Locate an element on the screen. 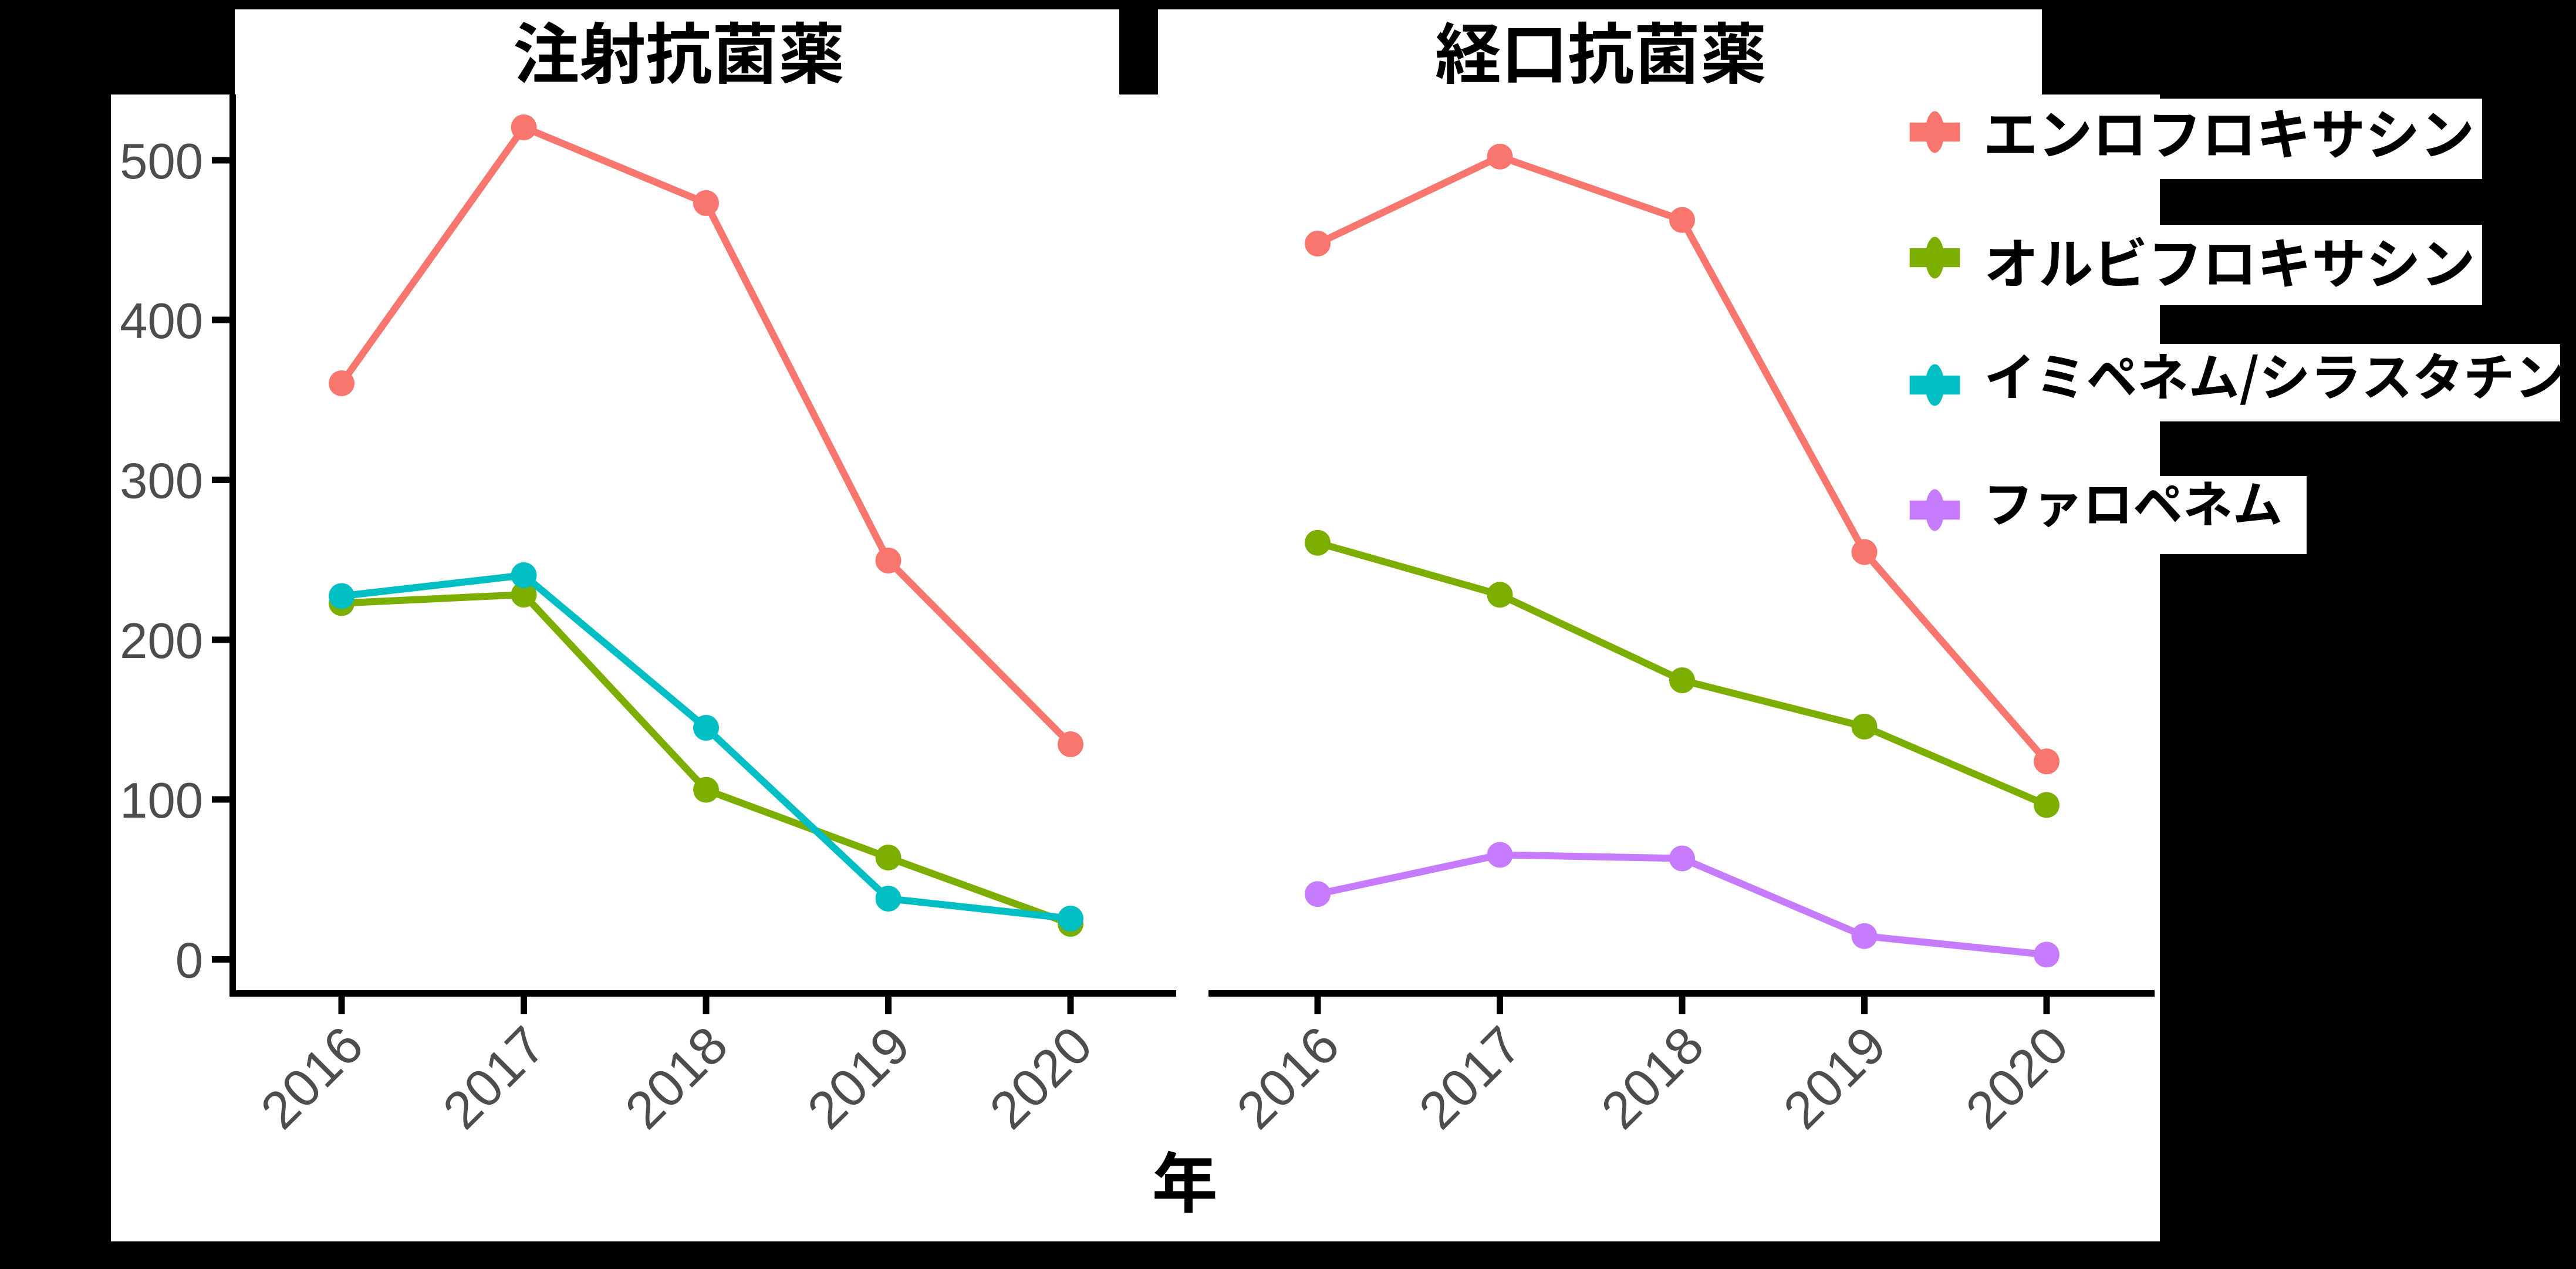 This screenshot has width=2576, height=1269. svg-text: 200 is located at coordinates (162, 641).